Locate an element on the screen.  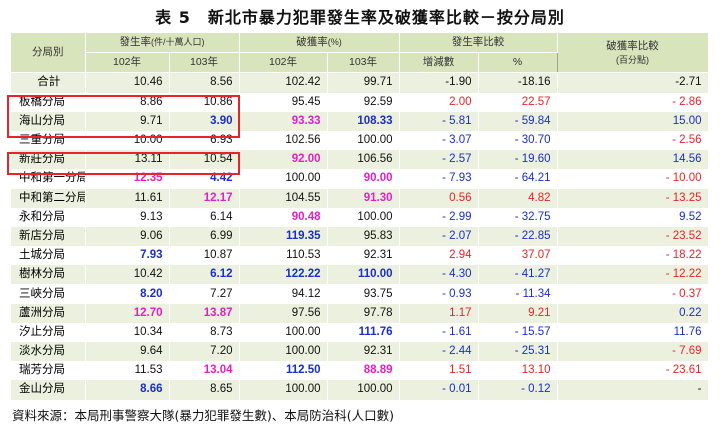
header-branch: 分局別 is located at coordinates (48, 53).